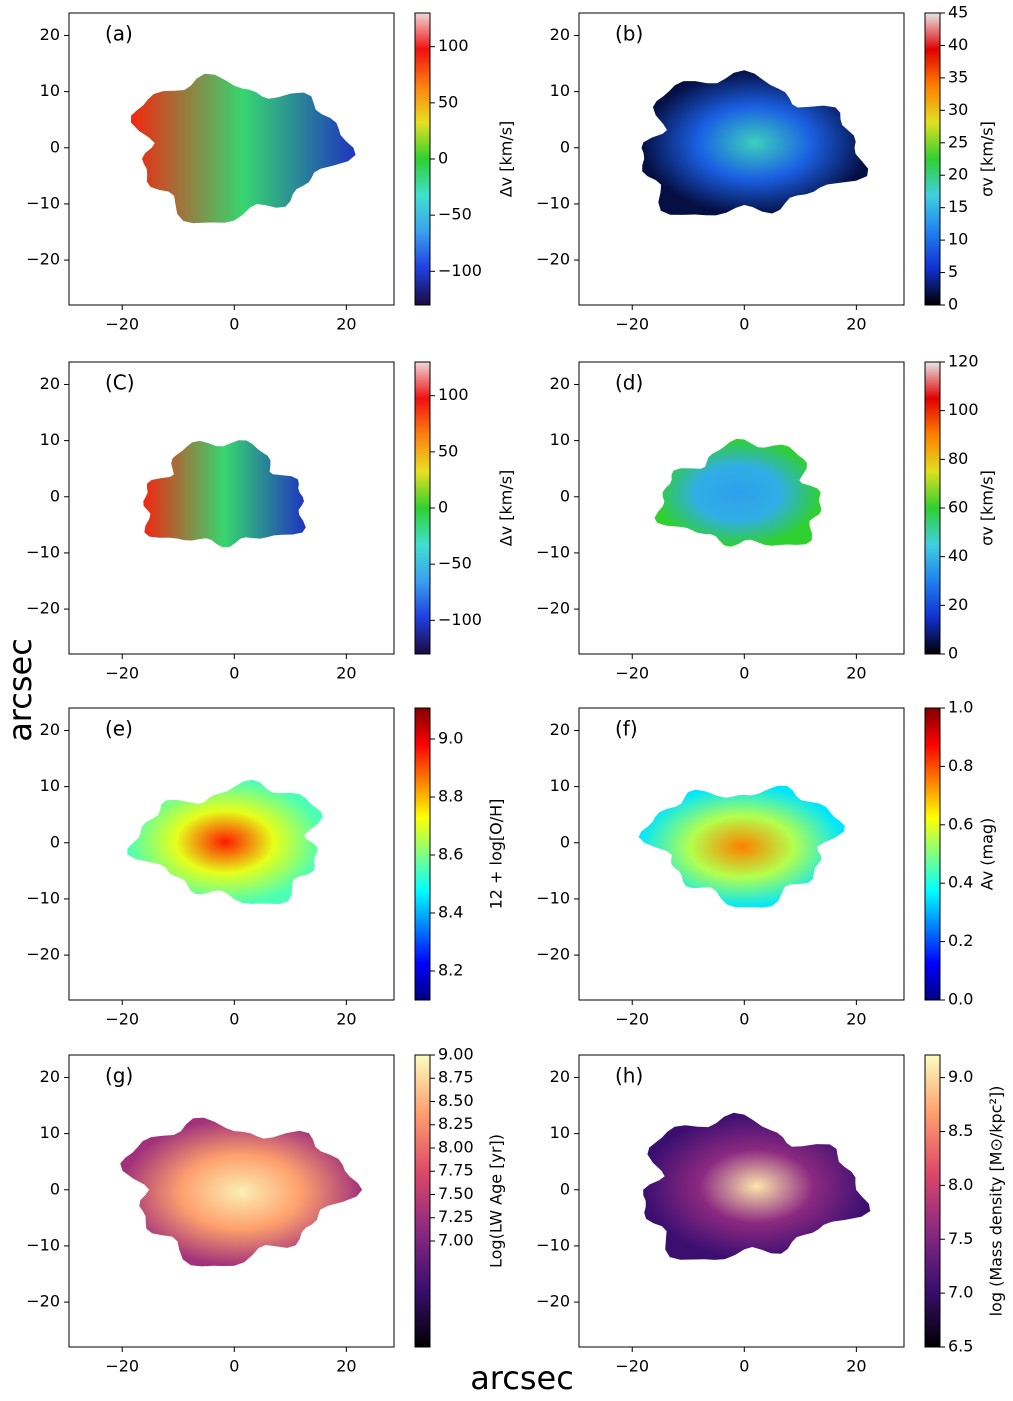 This screenshot has height=1401, width=1013. Describe the element at coordinates (450, 970) in the screenshot. I see `colorbar-tick-label: 8.2` at that location.